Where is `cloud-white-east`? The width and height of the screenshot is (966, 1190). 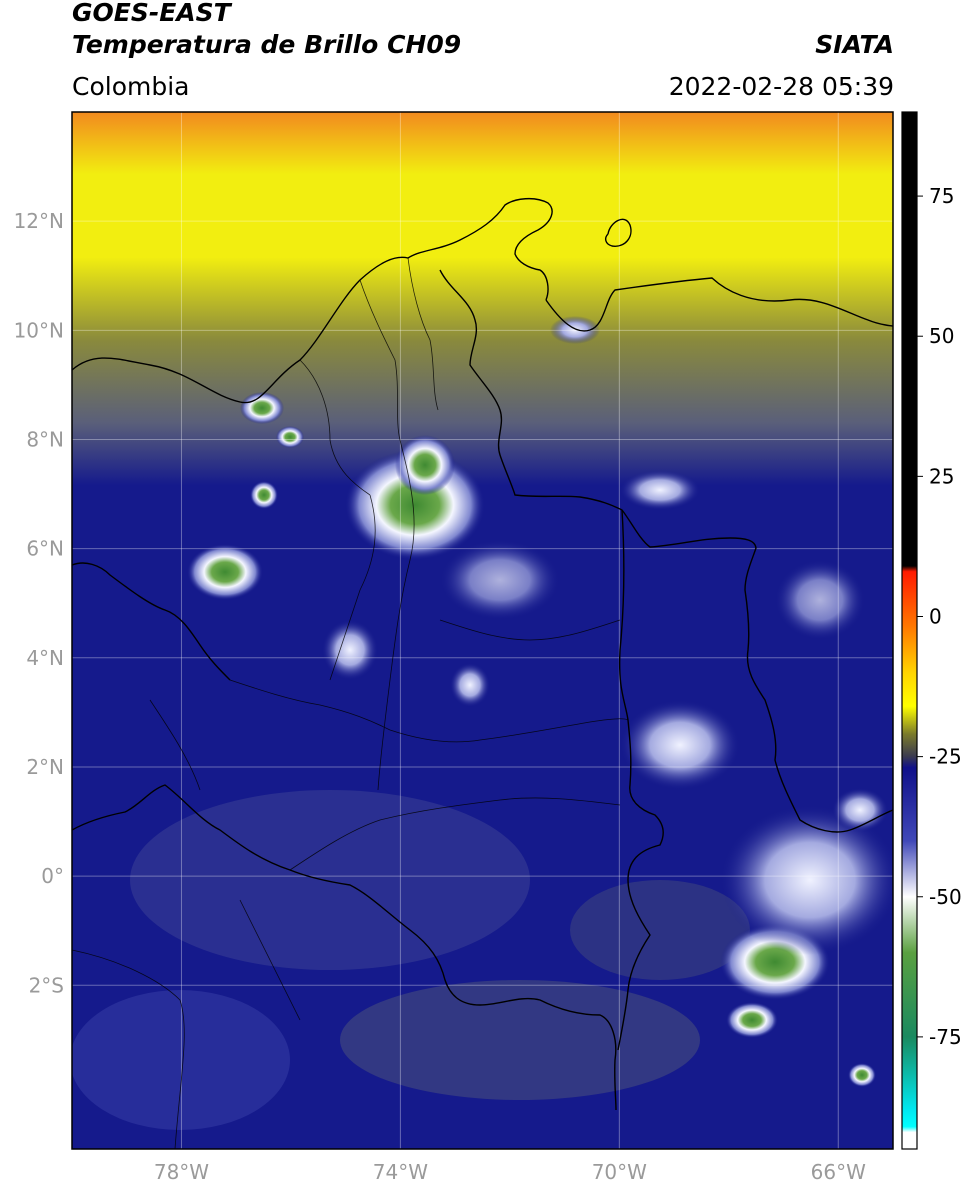 cloud-white-east is located at coordinates (820, 600).